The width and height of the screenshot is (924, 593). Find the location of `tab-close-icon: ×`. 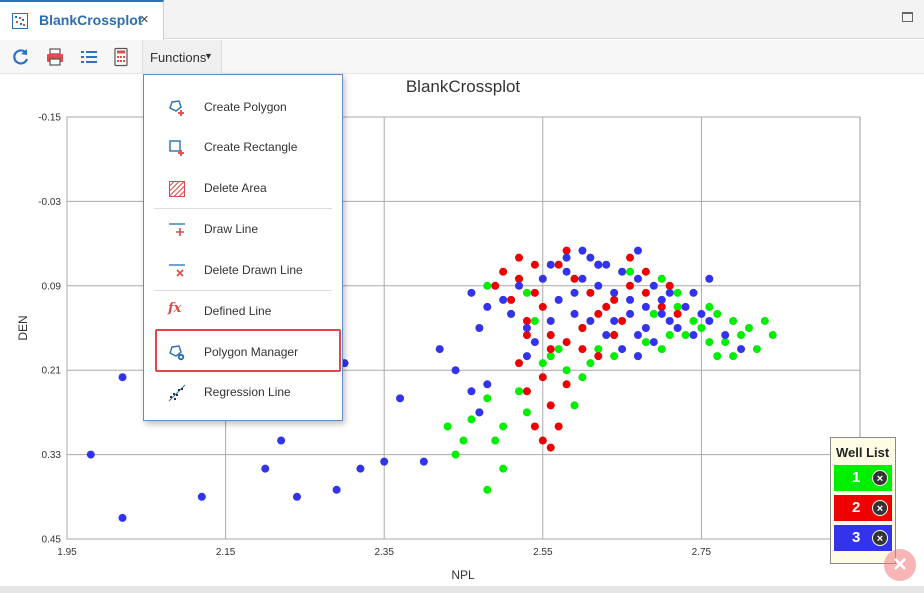

tab-close-icon: × is located at coordinates (144, 19).